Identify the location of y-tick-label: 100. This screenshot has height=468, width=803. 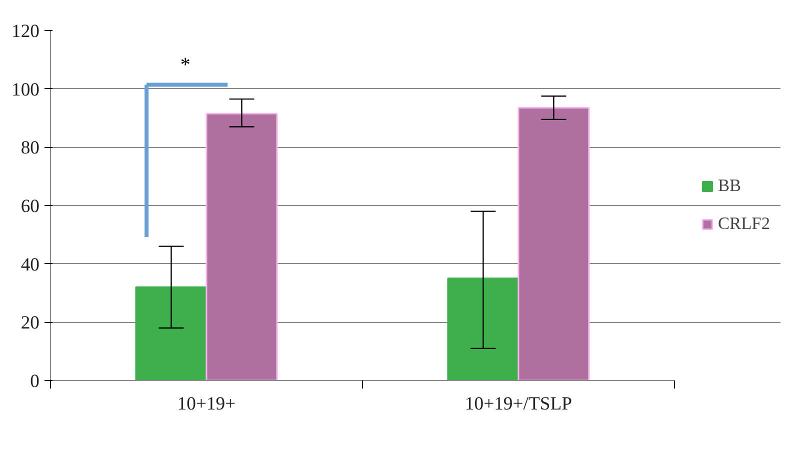
(26, 89).